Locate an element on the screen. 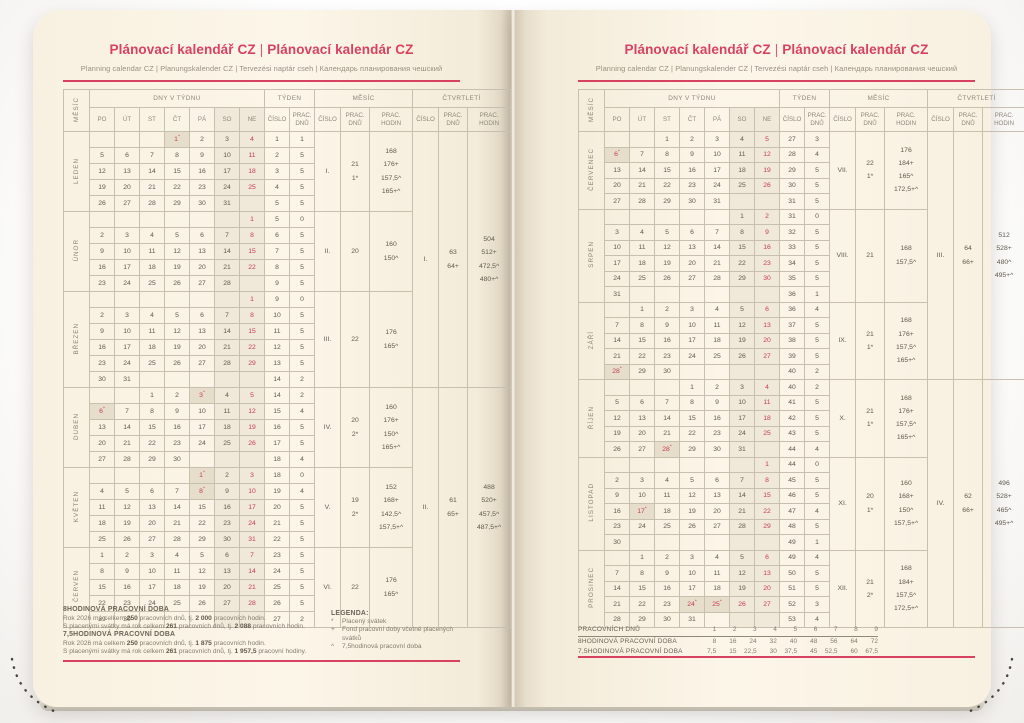 This screenshot has height=723, width=1024. week-number-cell: 5 is located at coordinates (277, 203).